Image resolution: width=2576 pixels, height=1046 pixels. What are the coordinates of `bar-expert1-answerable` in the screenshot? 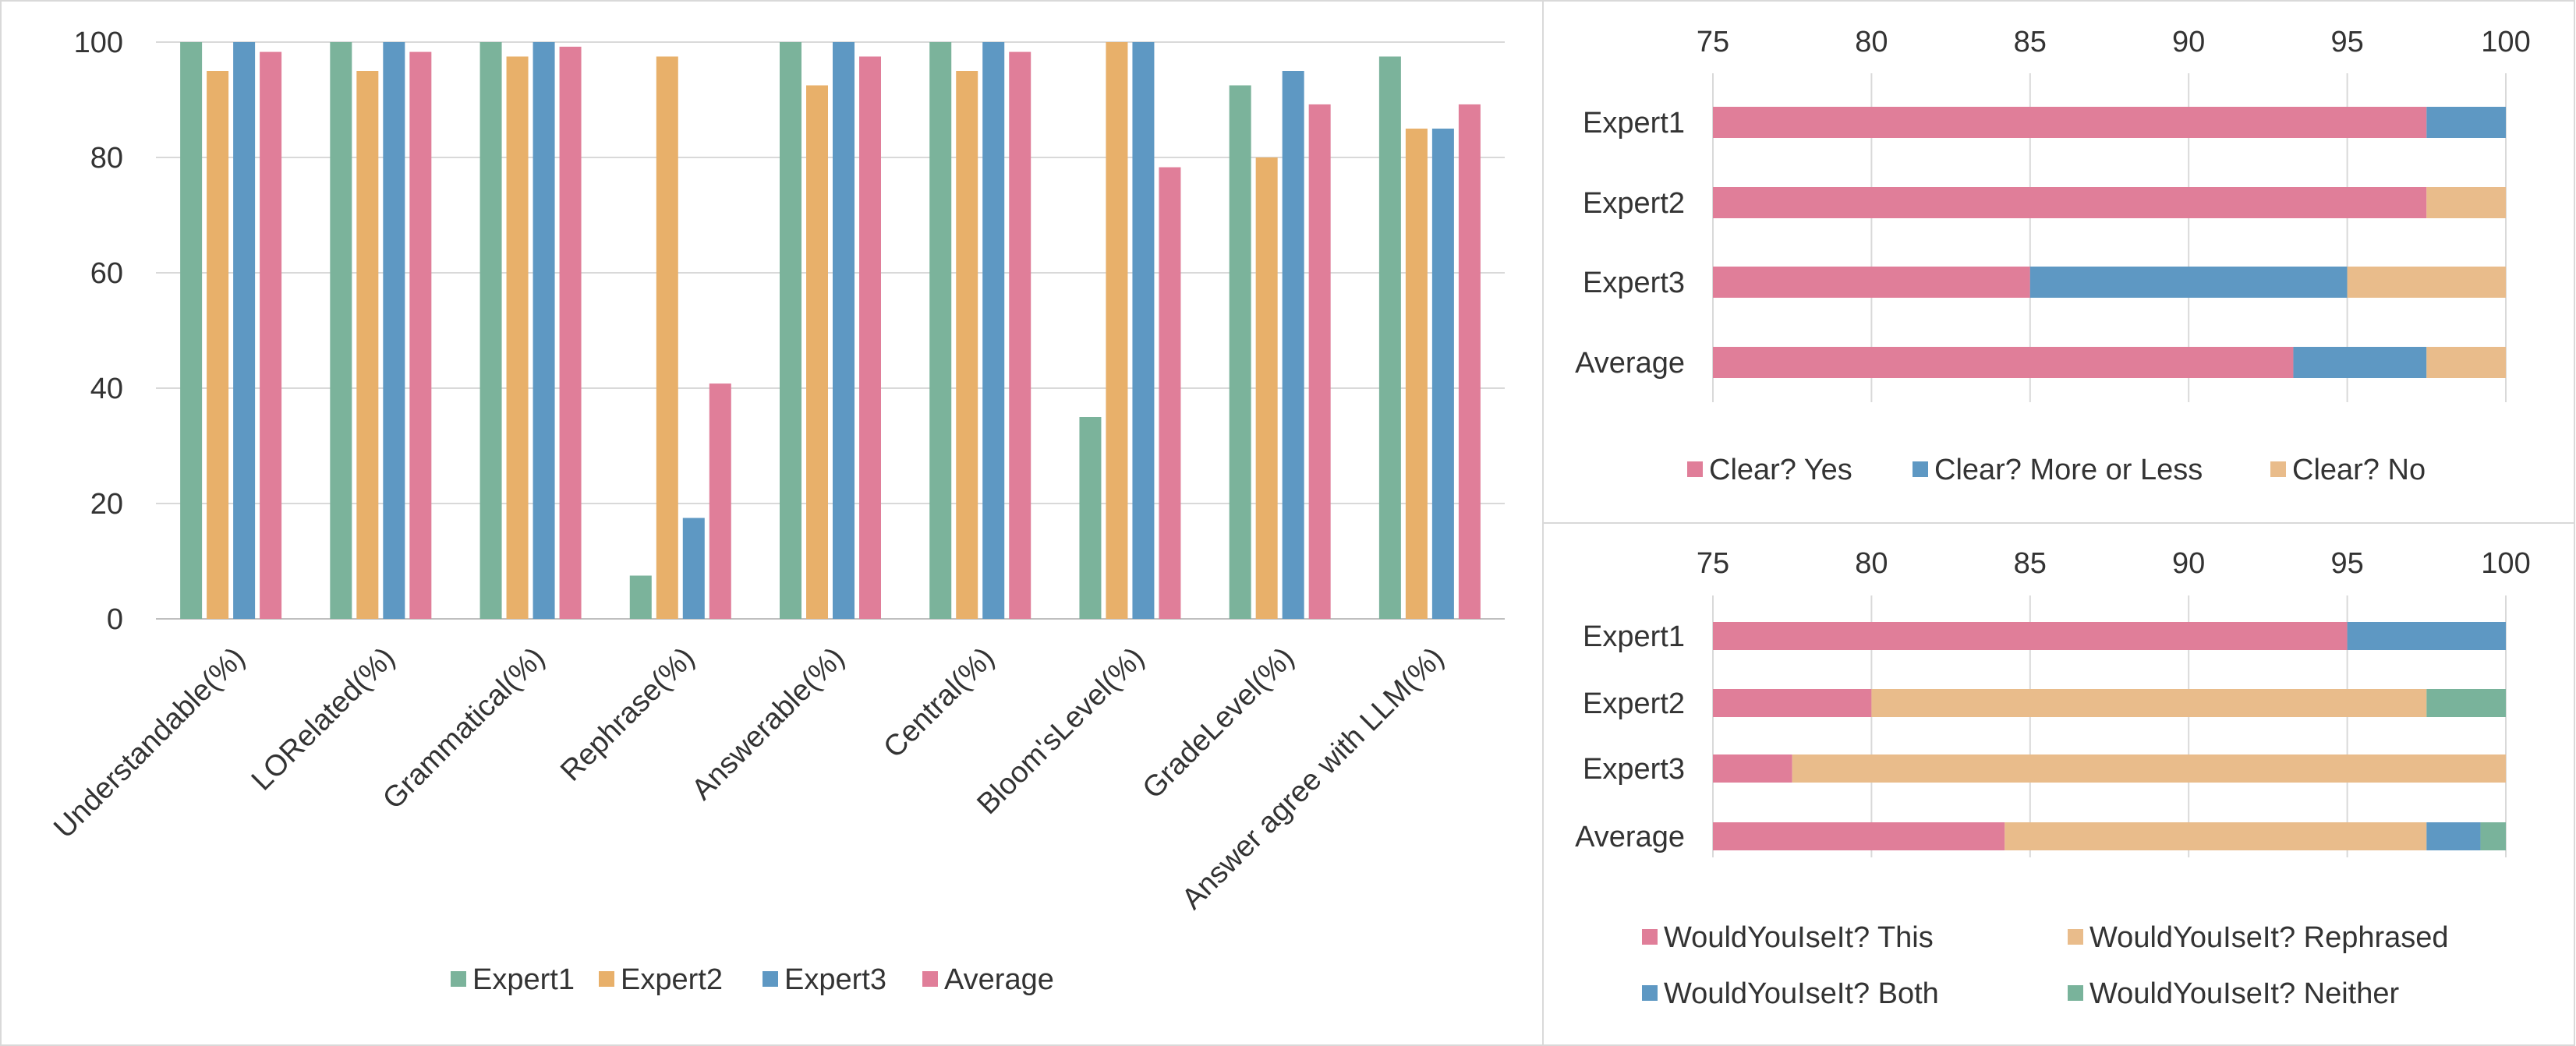 It's located at (790, 330).